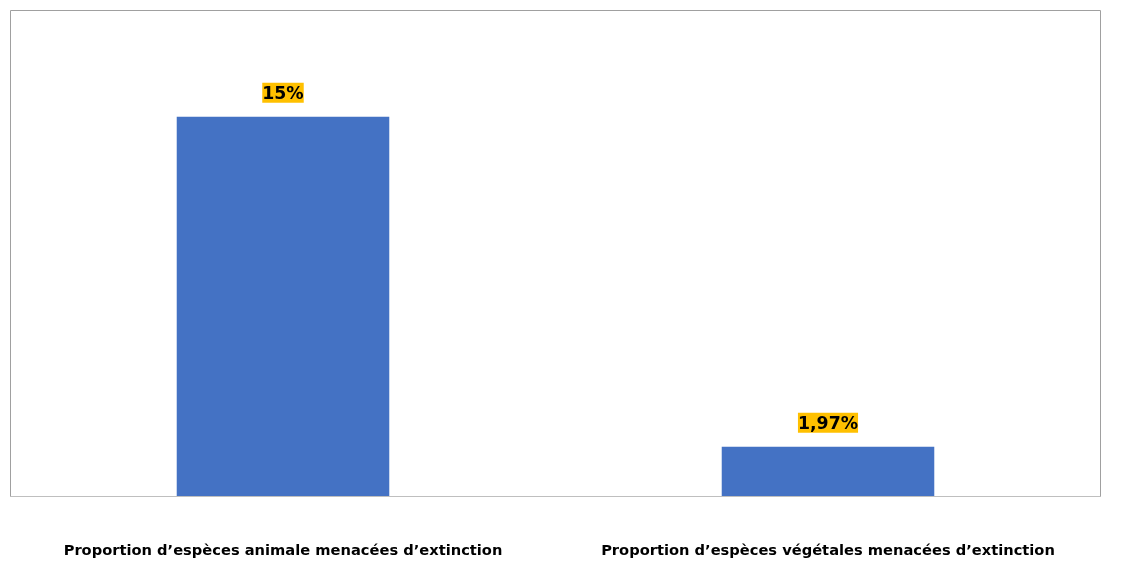 The image size is (1130, 577). I want to click on data-label: 15%, so click(283, 92).